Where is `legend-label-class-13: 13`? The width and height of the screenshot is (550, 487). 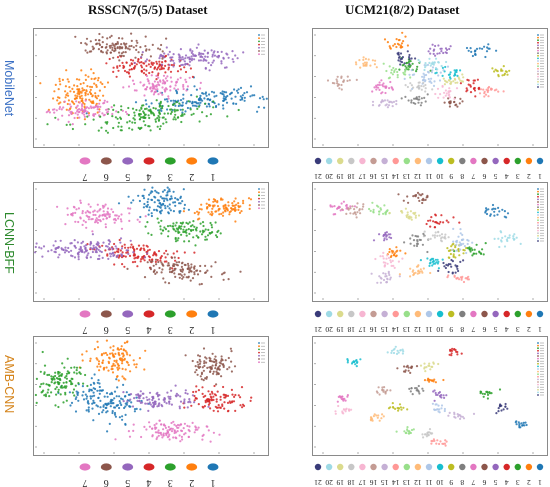
legend-label-class-13: 13 is located at coordinates (407, 482).